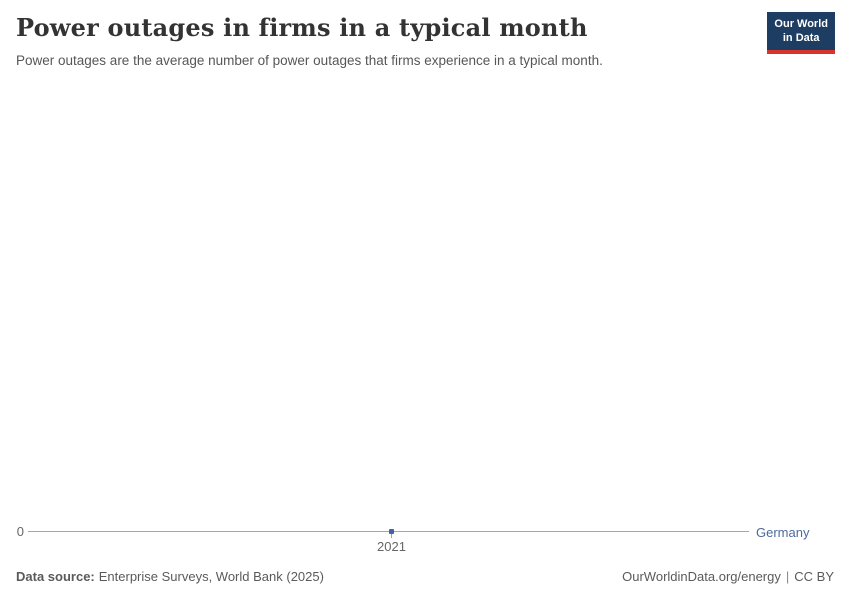 Image resolution: width=850 pixels, height=600 pixels. What do you see at coordinates (20, 531) in the screenshot?
I see `y-axis-zero-label: 0` at bounding box center [20, 531].